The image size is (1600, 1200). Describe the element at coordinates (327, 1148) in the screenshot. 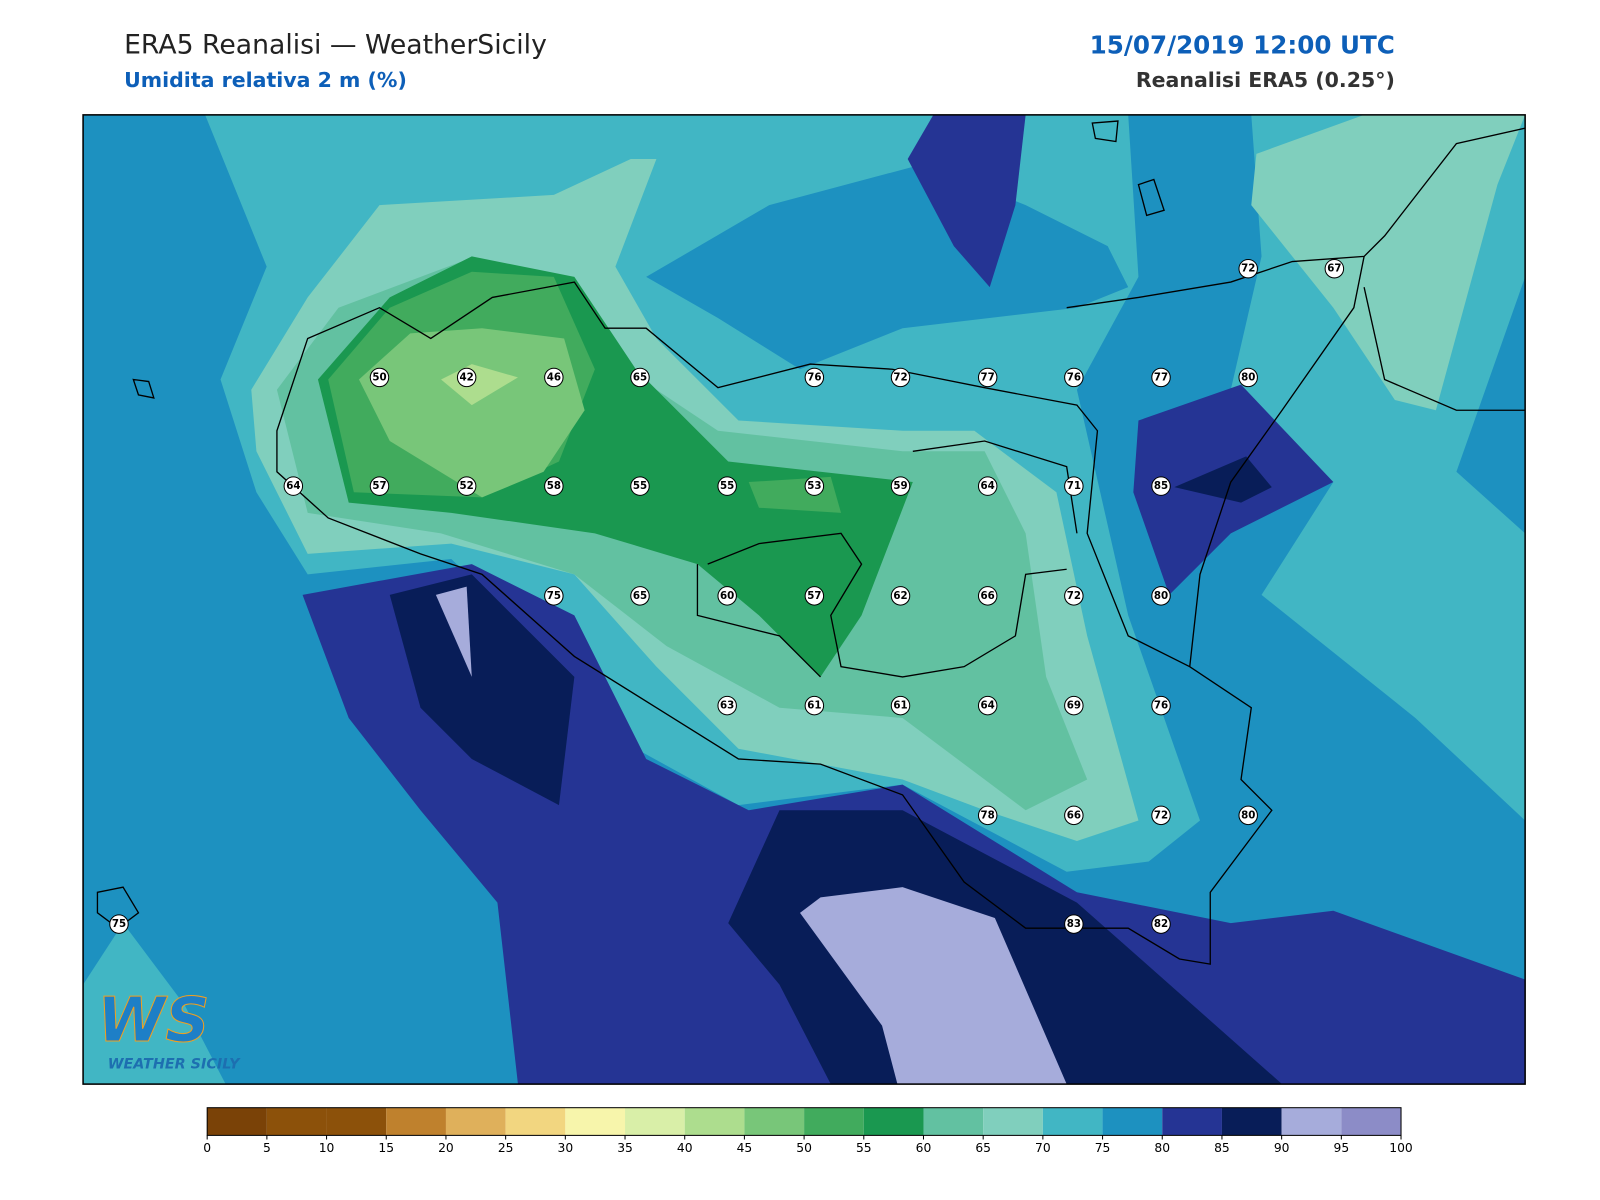

I see `colorbar-label: 10` at that location.